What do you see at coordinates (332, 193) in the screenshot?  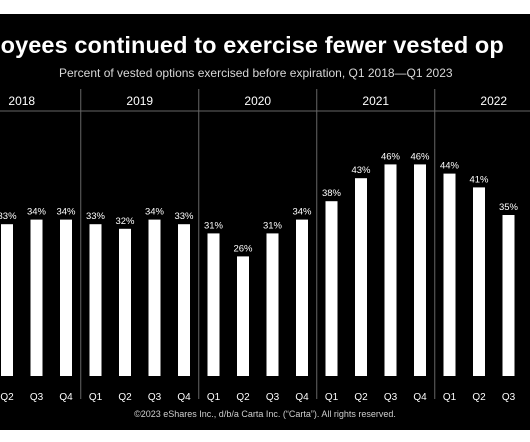 I see `bar-value-label: 38%` at bounding box center [332, 193].